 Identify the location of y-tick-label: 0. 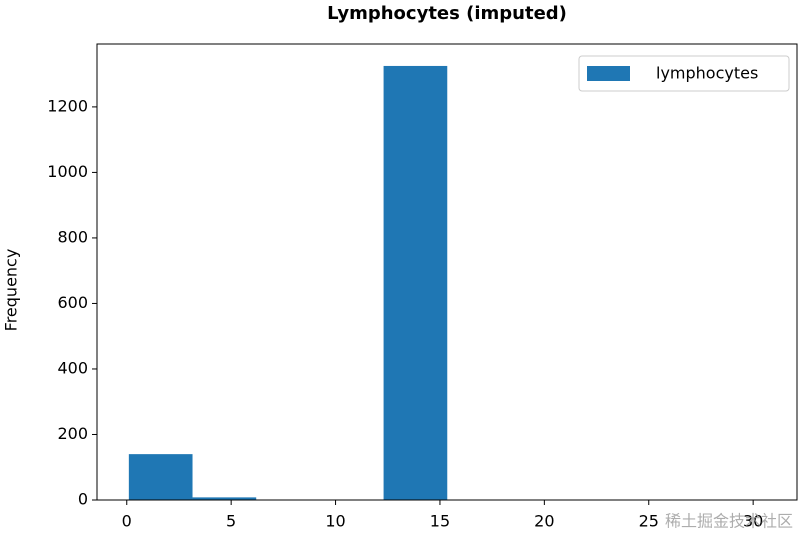
(83, 499).